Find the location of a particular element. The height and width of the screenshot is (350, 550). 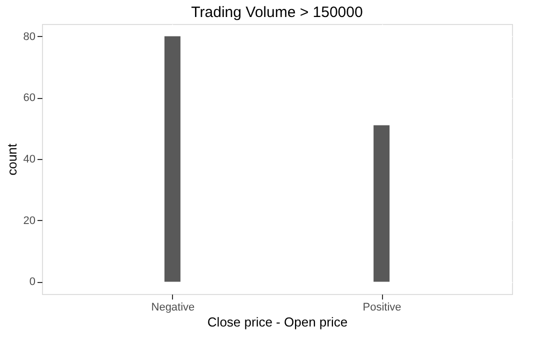

y-tick-label: 0 is located at coordinates (32, 282).